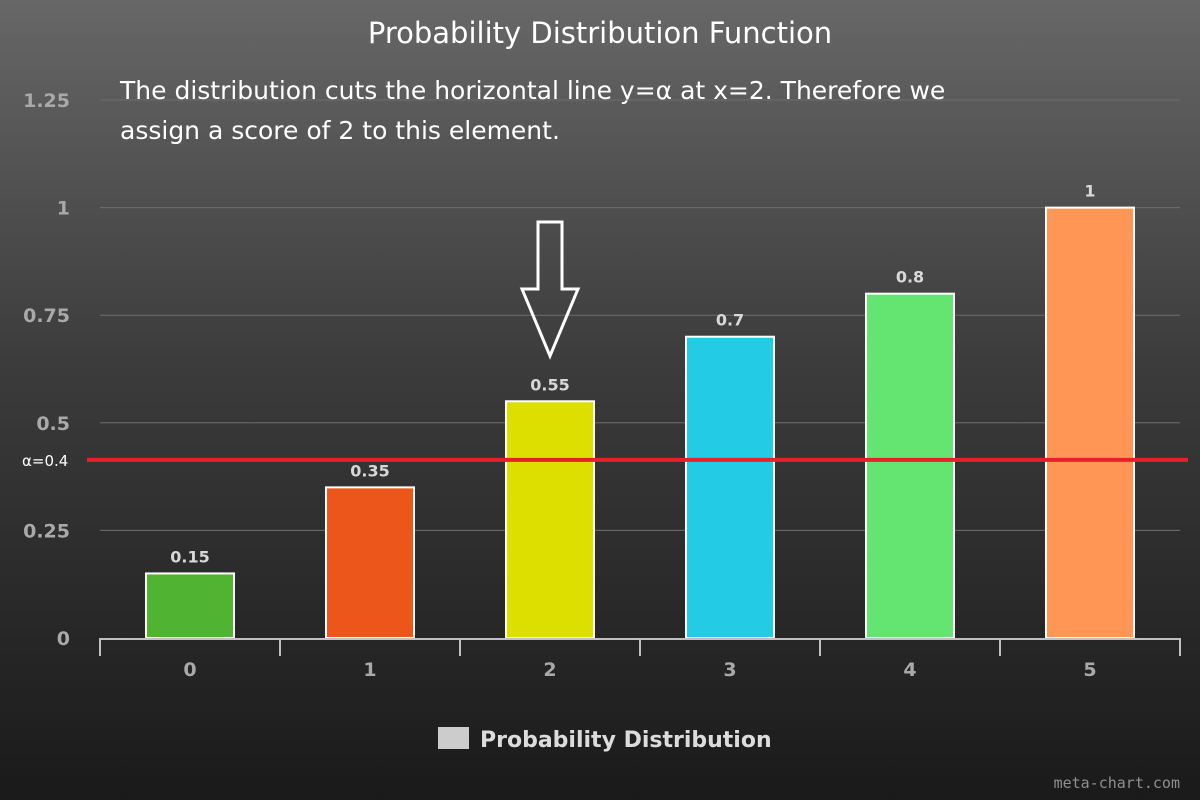 The height and width of the screenshot is (800, 1200). I want to click on legend-swatch, so click(453, 738).